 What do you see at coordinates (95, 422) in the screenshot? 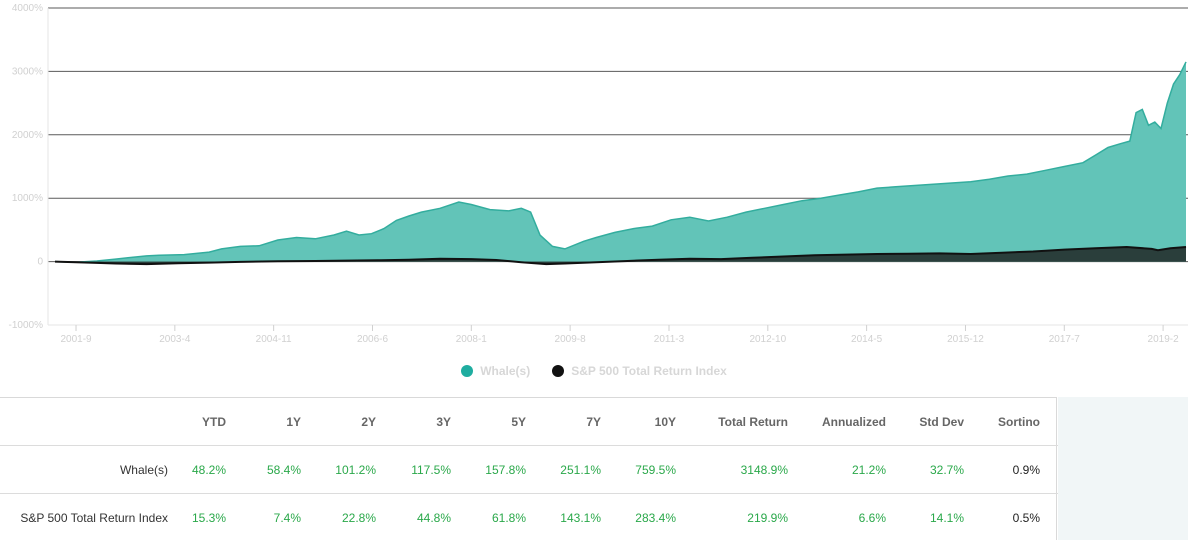
I see `header-empty` at bounding box center [95, 422].